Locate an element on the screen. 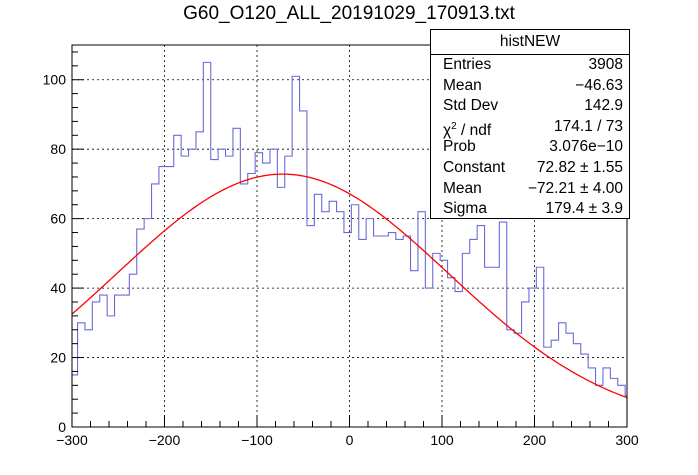 This screenshot has height=475, width=698. chart-title: G60_O120_ALL_20191029_170913.txt is located at coordinates (349, 13).